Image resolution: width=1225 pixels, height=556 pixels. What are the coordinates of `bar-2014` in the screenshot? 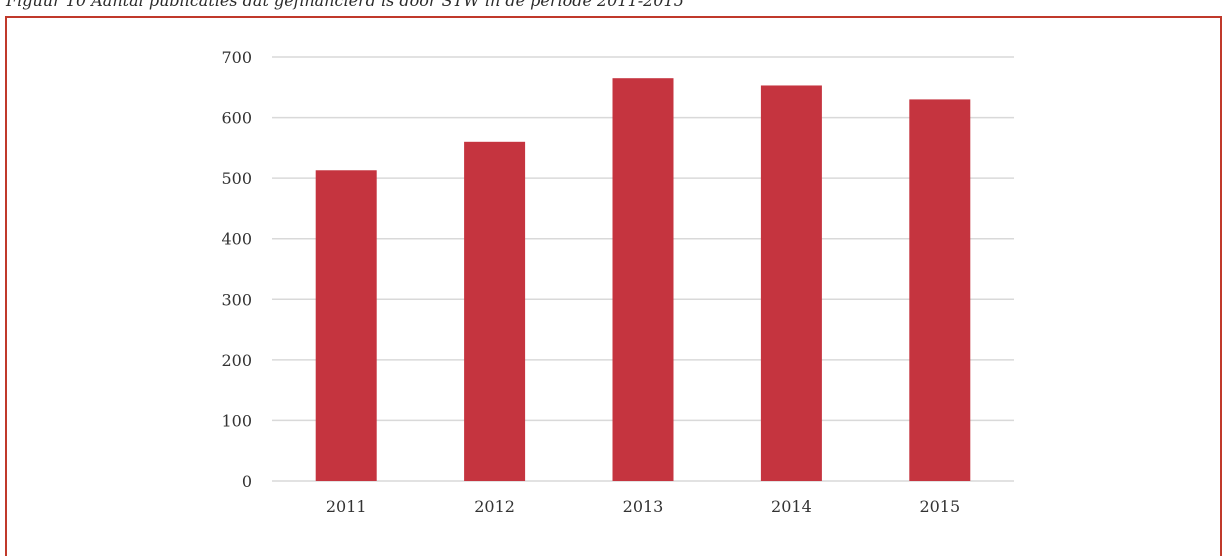 It's located at (791, 283).